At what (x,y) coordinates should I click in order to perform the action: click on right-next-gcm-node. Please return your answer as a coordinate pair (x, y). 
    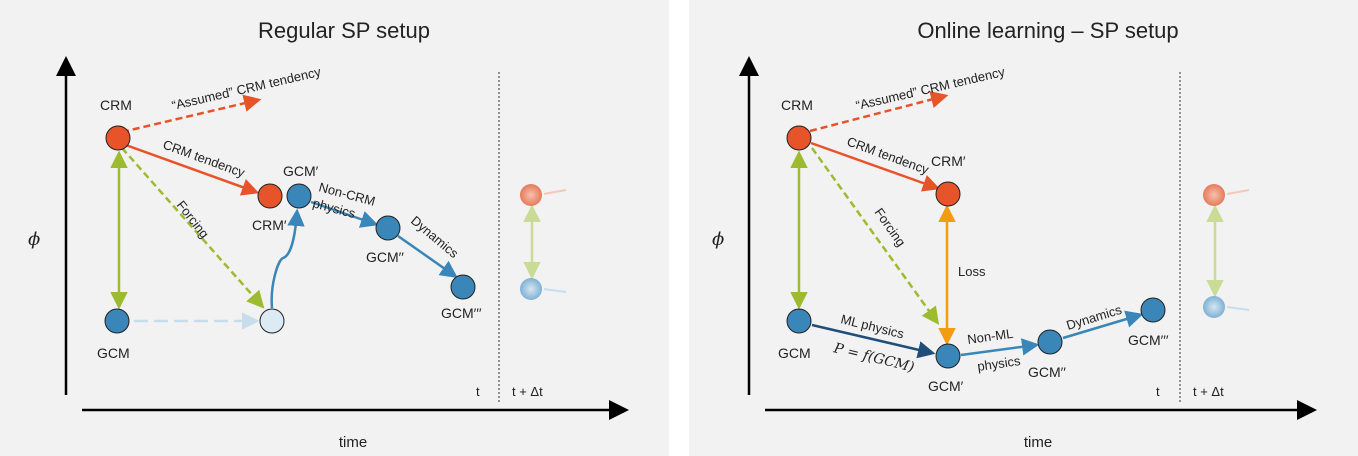
    Looking at the image, I should click on (1214, 307).